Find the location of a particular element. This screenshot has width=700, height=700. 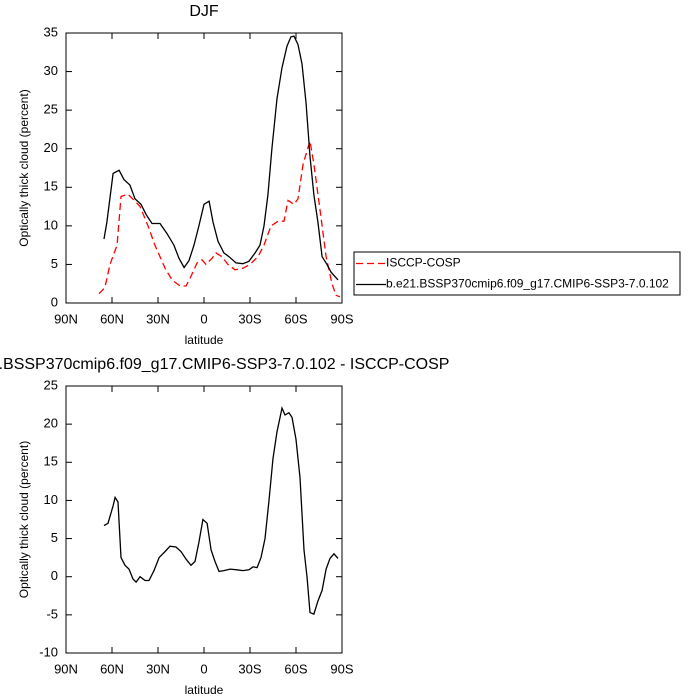

y-tick-label: -10 is located at coordinates (48, 651).